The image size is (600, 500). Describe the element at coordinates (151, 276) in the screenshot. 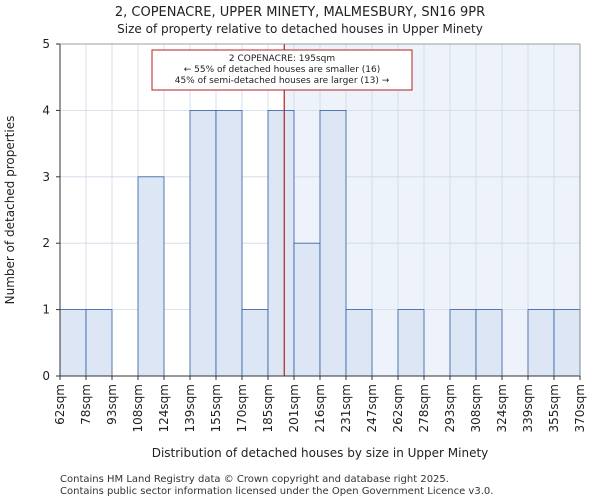

I see `bar-108sqm` at that location.